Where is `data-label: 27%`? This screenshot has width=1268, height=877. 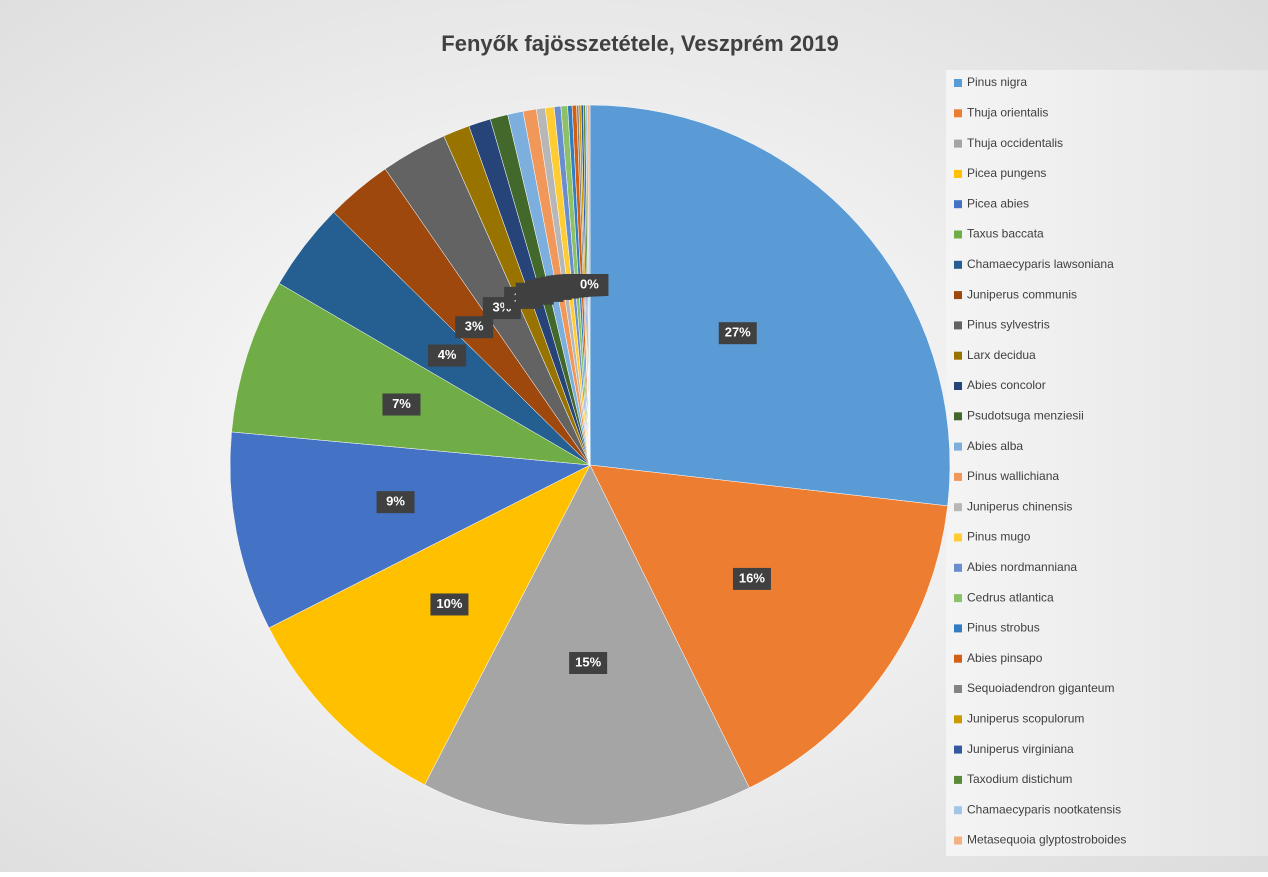 data-label: 27% is located at coordinates (738, 332).